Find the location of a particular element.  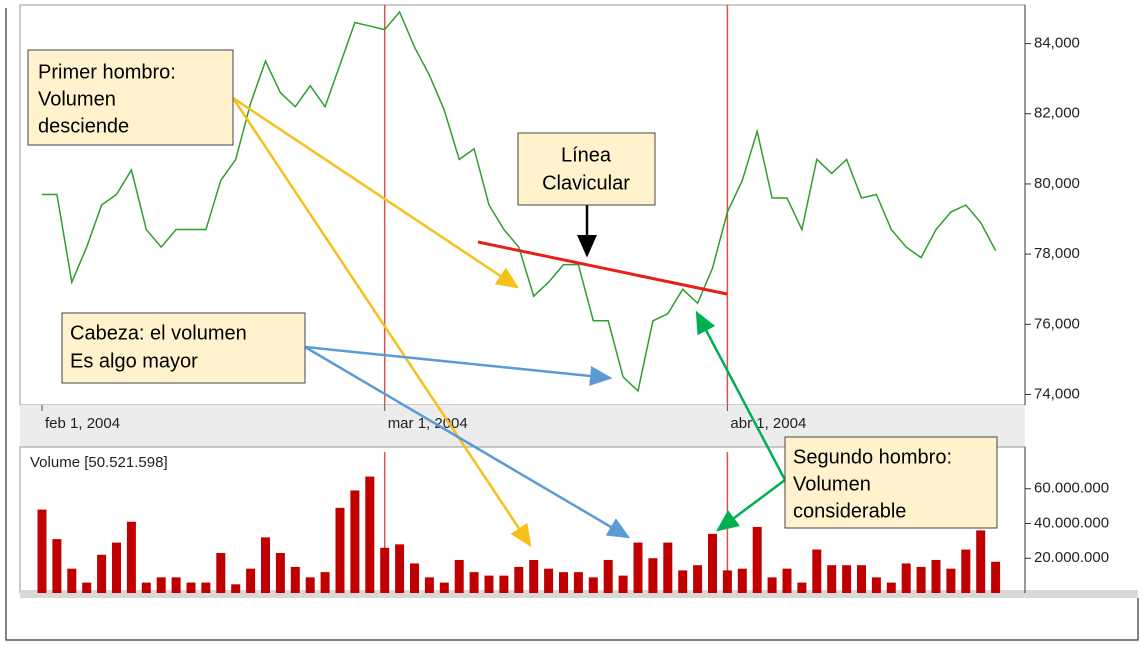

annotation-text: Segundo hombro: is located at coordinates (872, 457).